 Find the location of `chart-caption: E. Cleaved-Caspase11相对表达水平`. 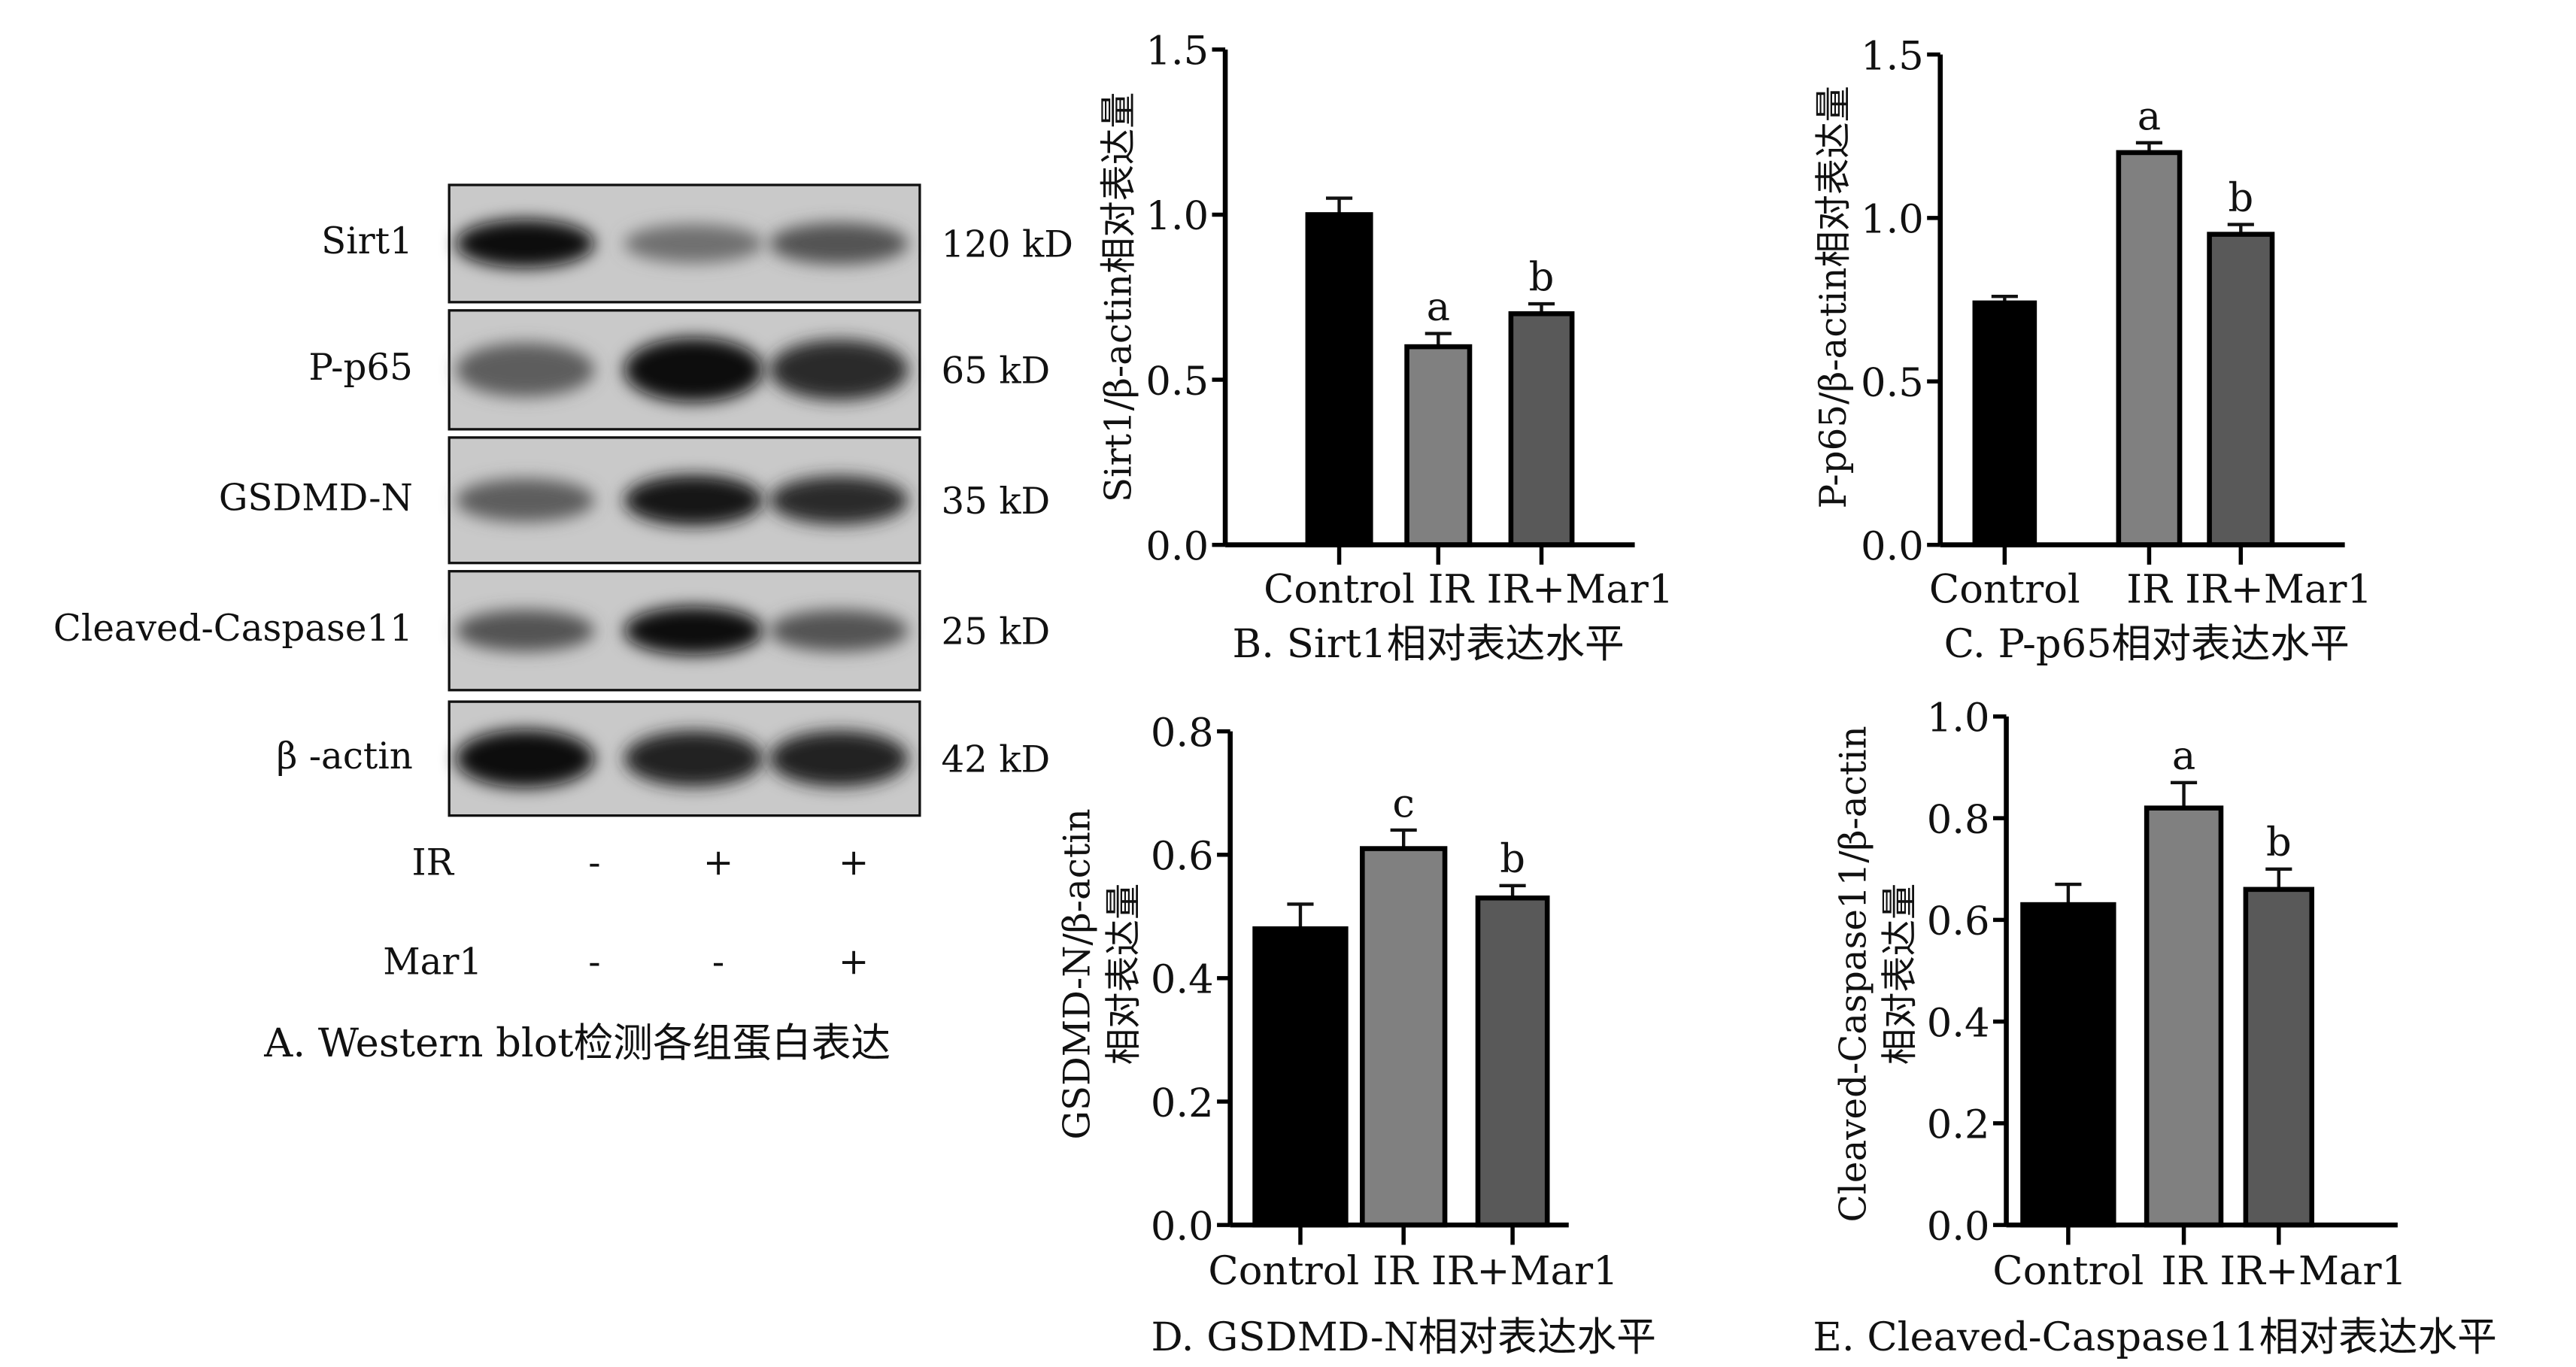

chart-caption: E. Cleaved-Caspase11相对表达水平 is located at coordinates (2154, 1337).